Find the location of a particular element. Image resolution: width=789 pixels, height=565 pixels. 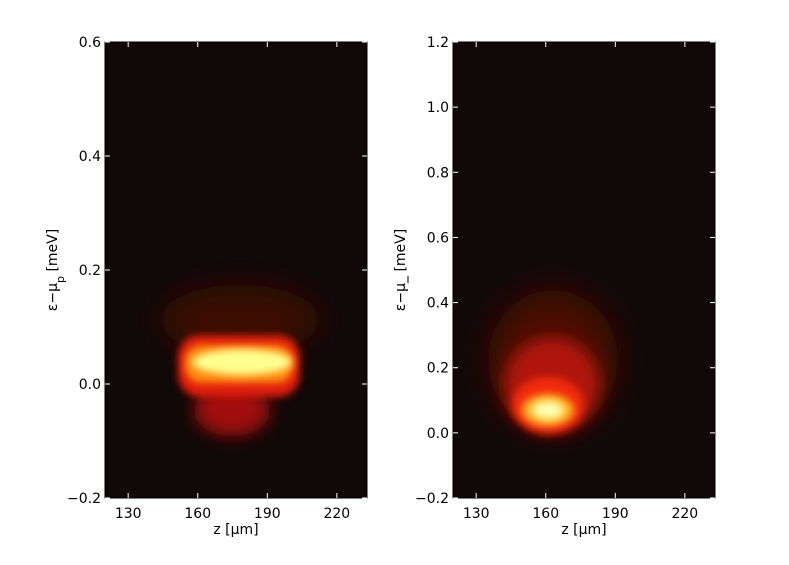

heat-left is located at coordinates (240, 360).